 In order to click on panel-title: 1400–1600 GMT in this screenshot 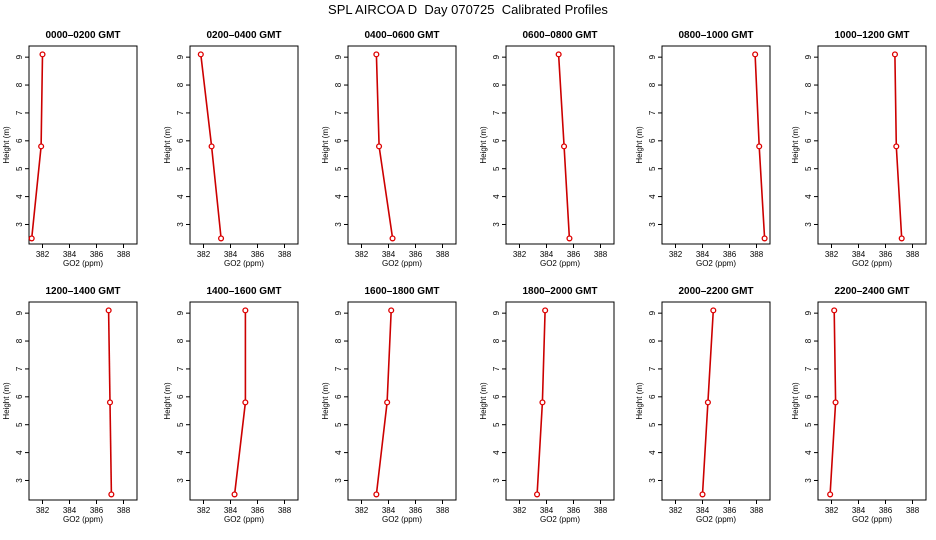, I will do `click(243, 291)`.